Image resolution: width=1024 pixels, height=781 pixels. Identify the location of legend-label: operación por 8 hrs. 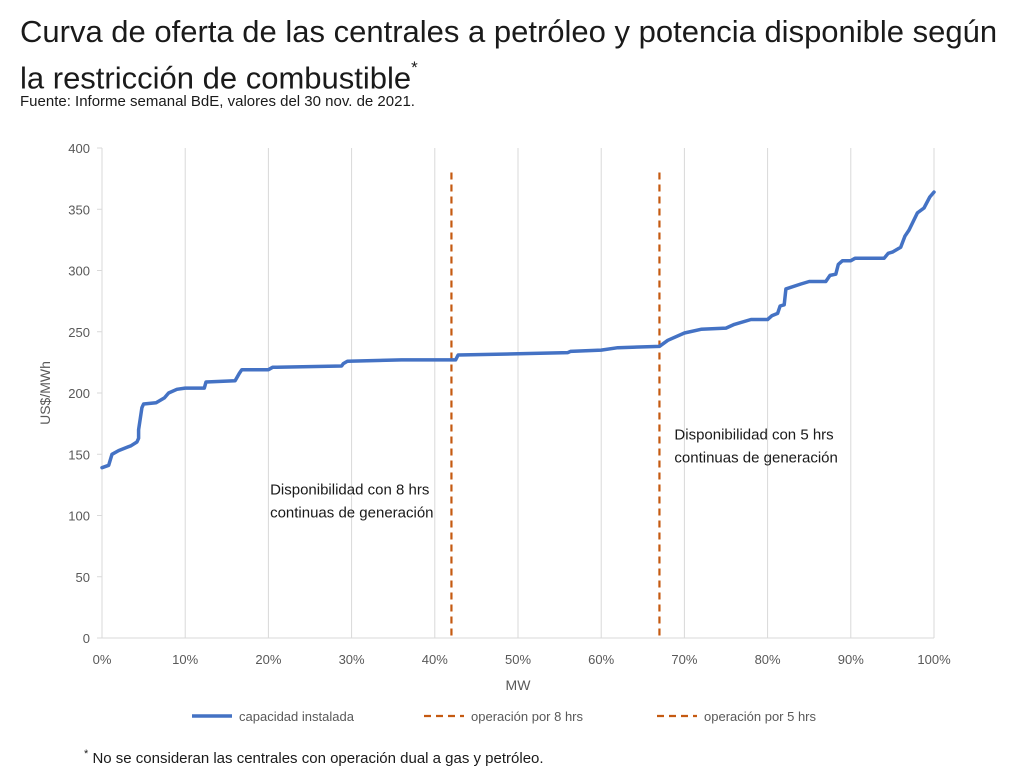
(527, 716).